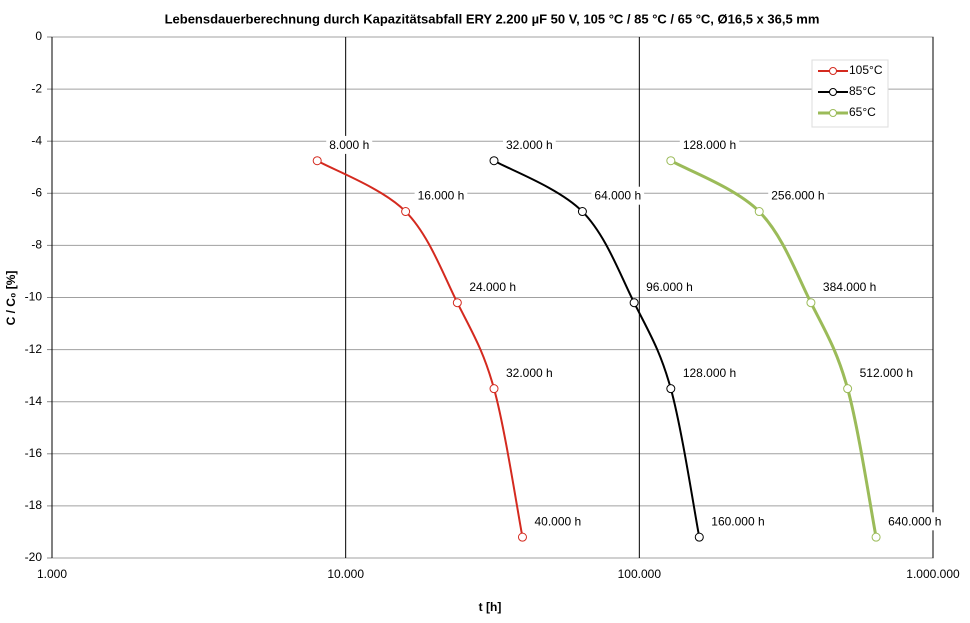 This screenshot has width=970, height=623. Describe the element at coordinates (640, 574) in the screenshot. I see `x-tick-label: 100.000` at that location.